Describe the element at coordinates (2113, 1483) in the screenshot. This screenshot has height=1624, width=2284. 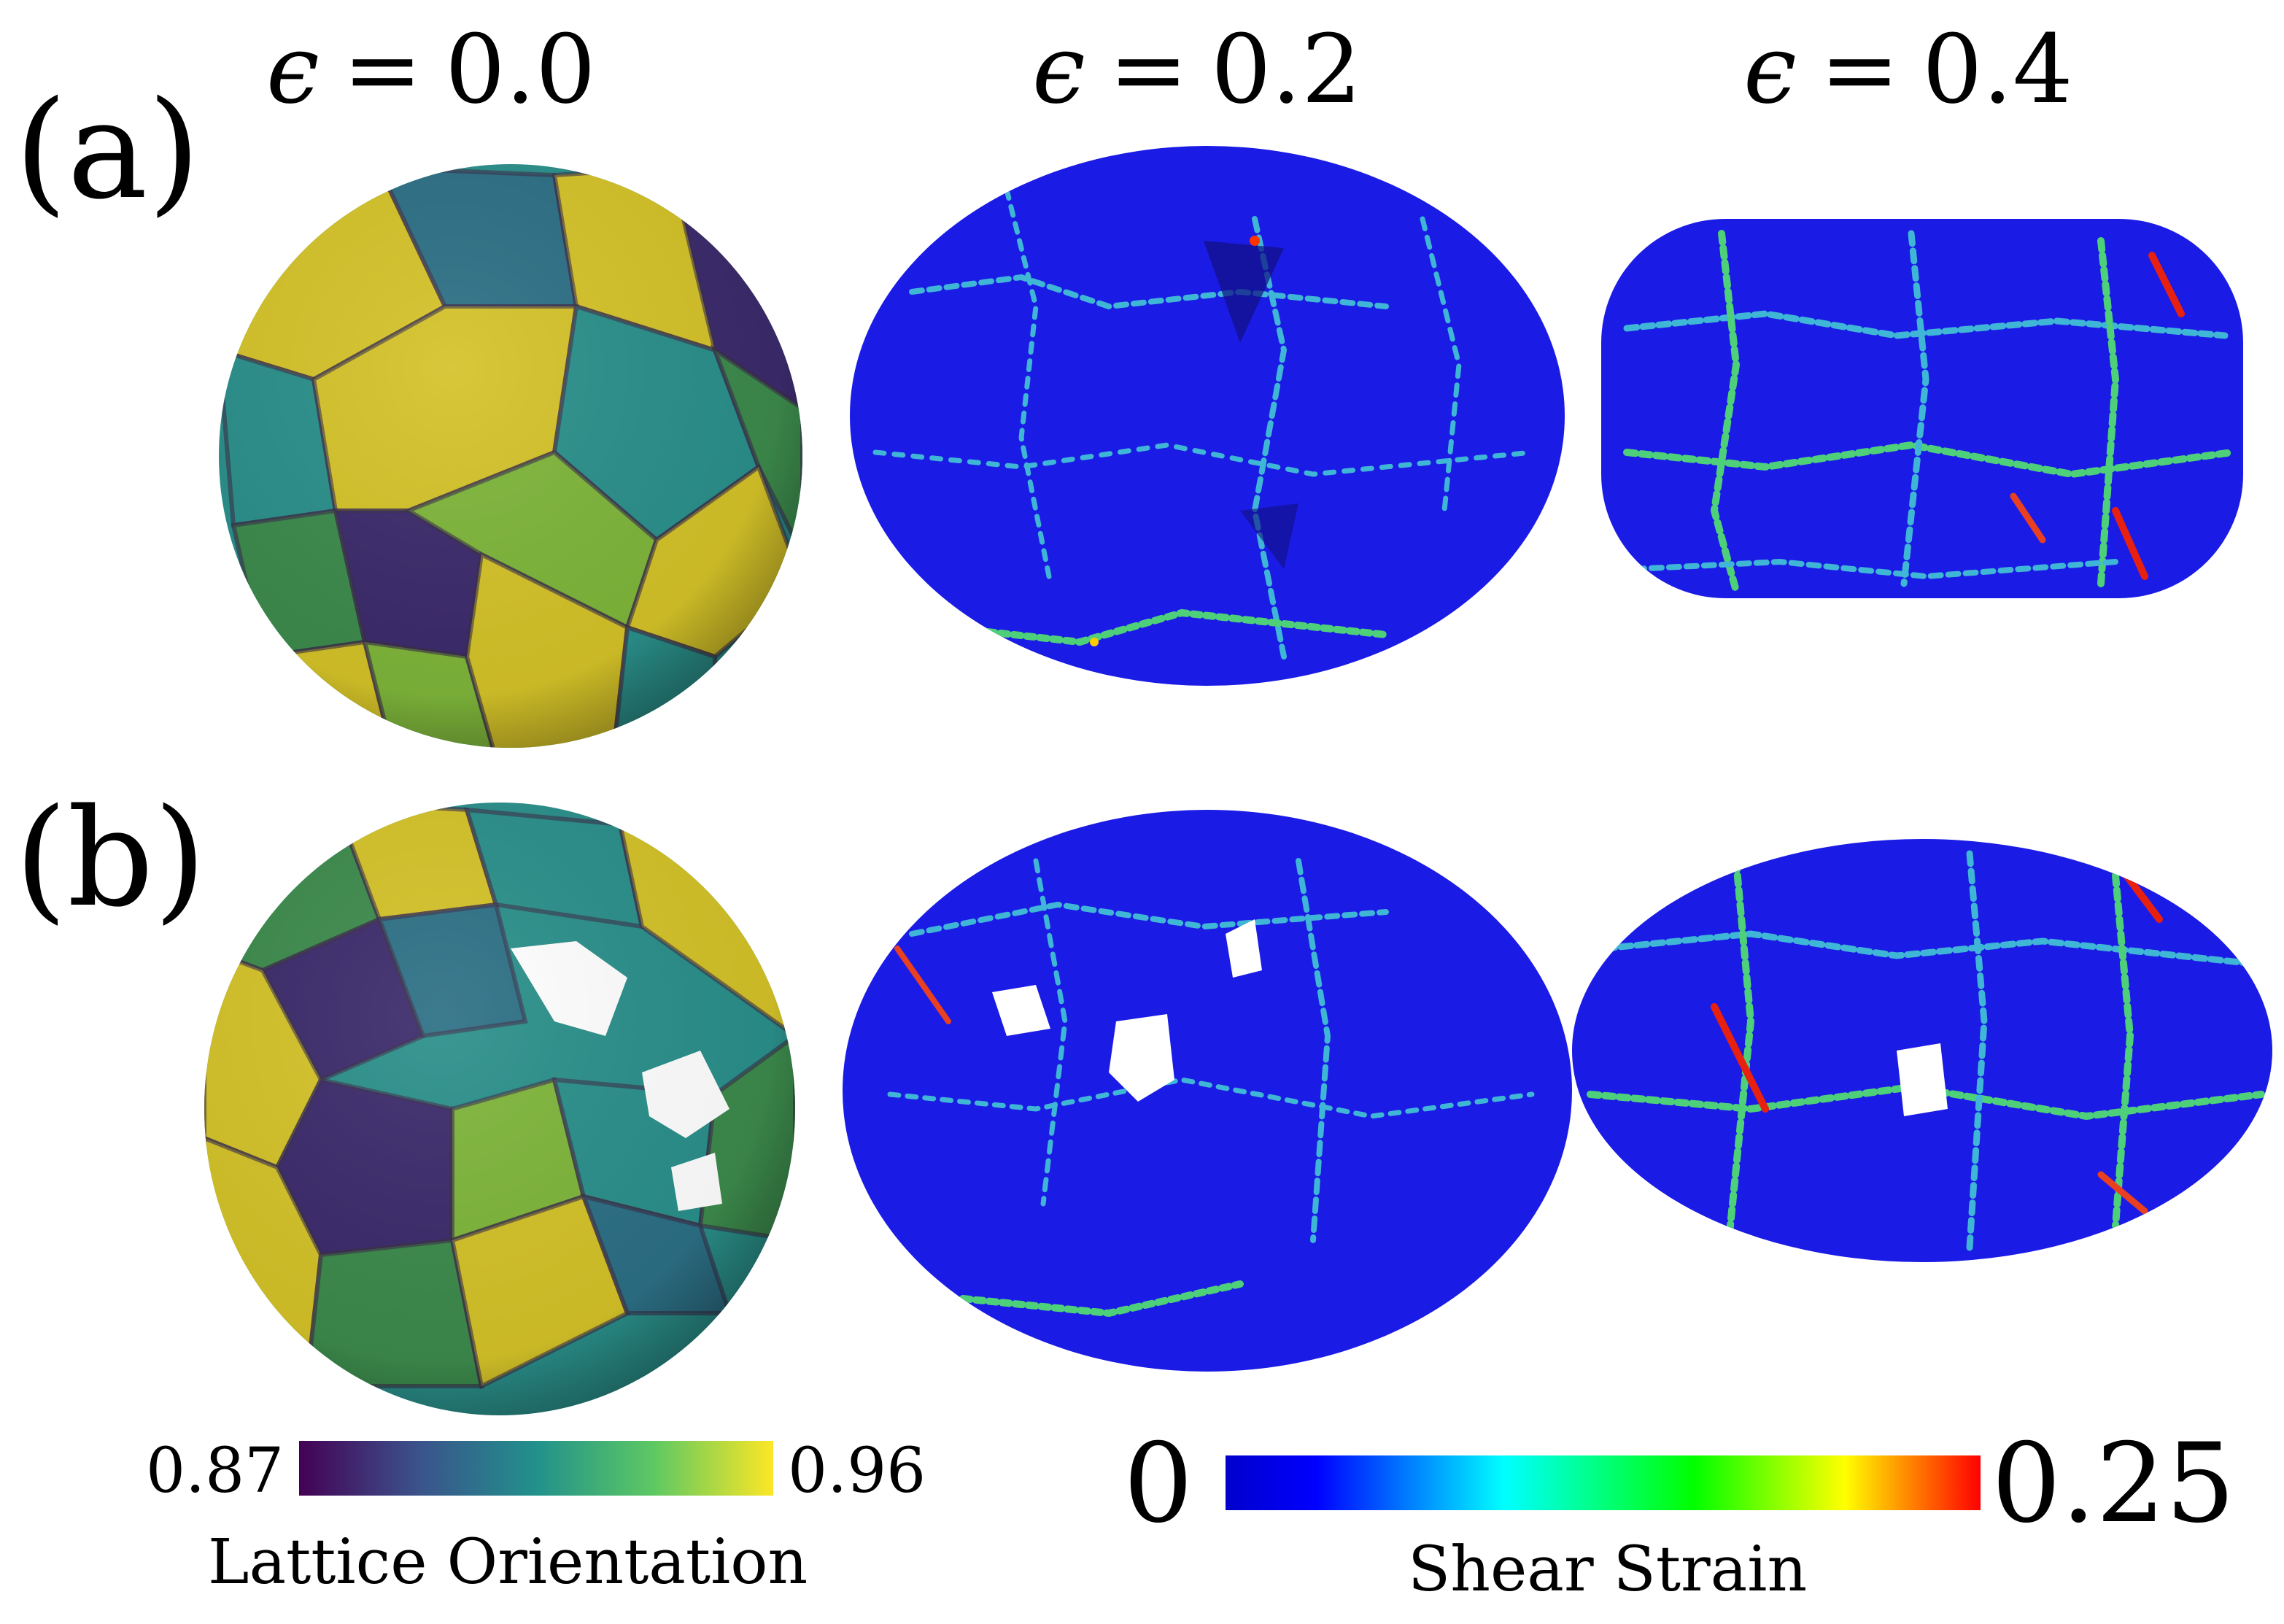
I see `colorbar-max-label: 0.25` at that location.